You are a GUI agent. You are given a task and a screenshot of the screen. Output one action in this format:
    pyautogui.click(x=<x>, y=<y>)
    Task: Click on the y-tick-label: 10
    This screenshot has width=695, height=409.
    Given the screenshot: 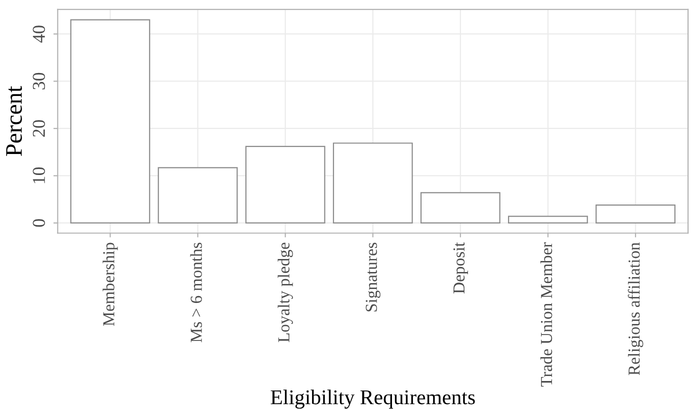 What is the action you would take?
    pyautogui.click(x=38, y=175)
    